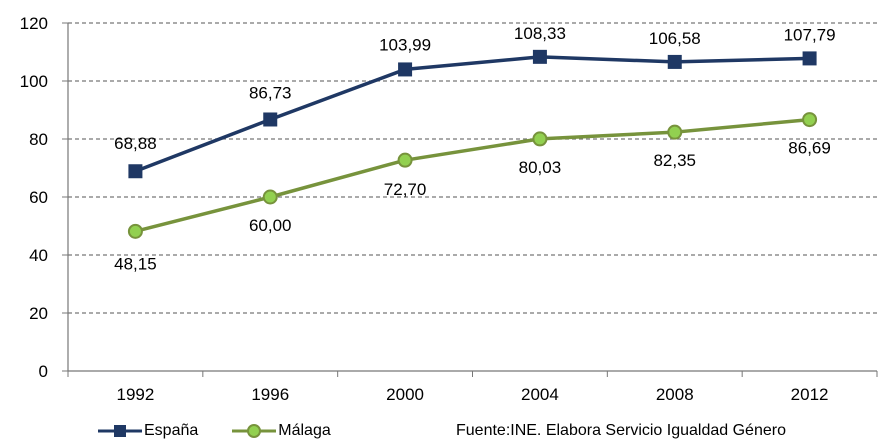 This screenshot has height=446, width=883. I want to click on data-label: 86,73, so click(270, 92).